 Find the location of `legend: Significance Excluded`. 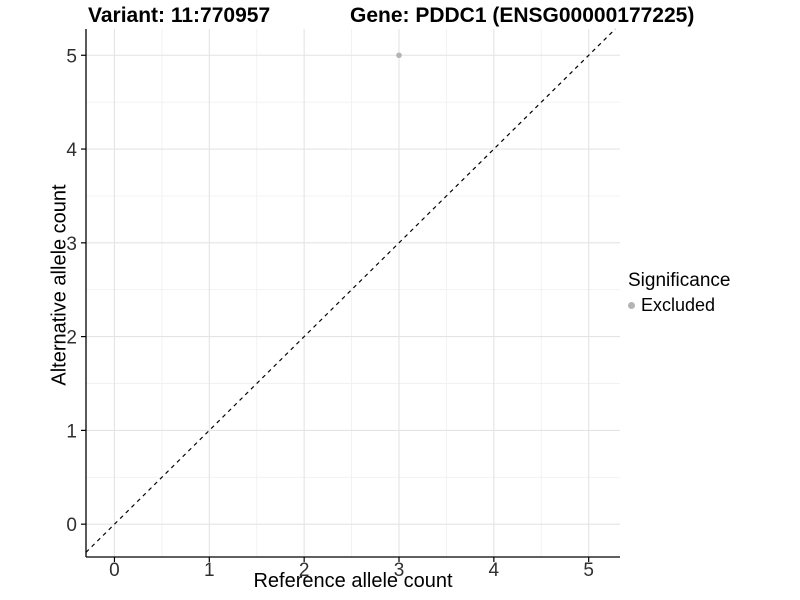

legend: Significance Excluded is located at coordinates (679, 293).